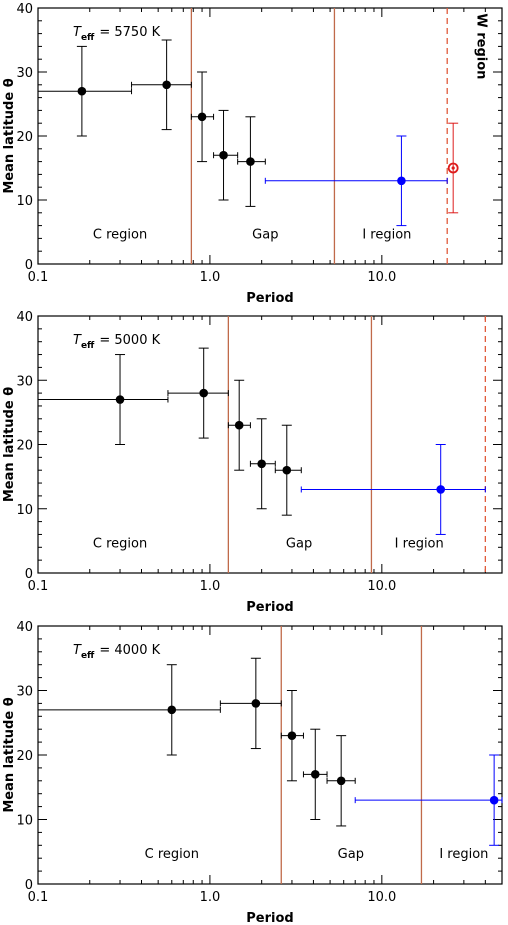 The height and width of the screenshot is (925, 508). I want to click on teff-value: = 5000 K, so click(129, 340).